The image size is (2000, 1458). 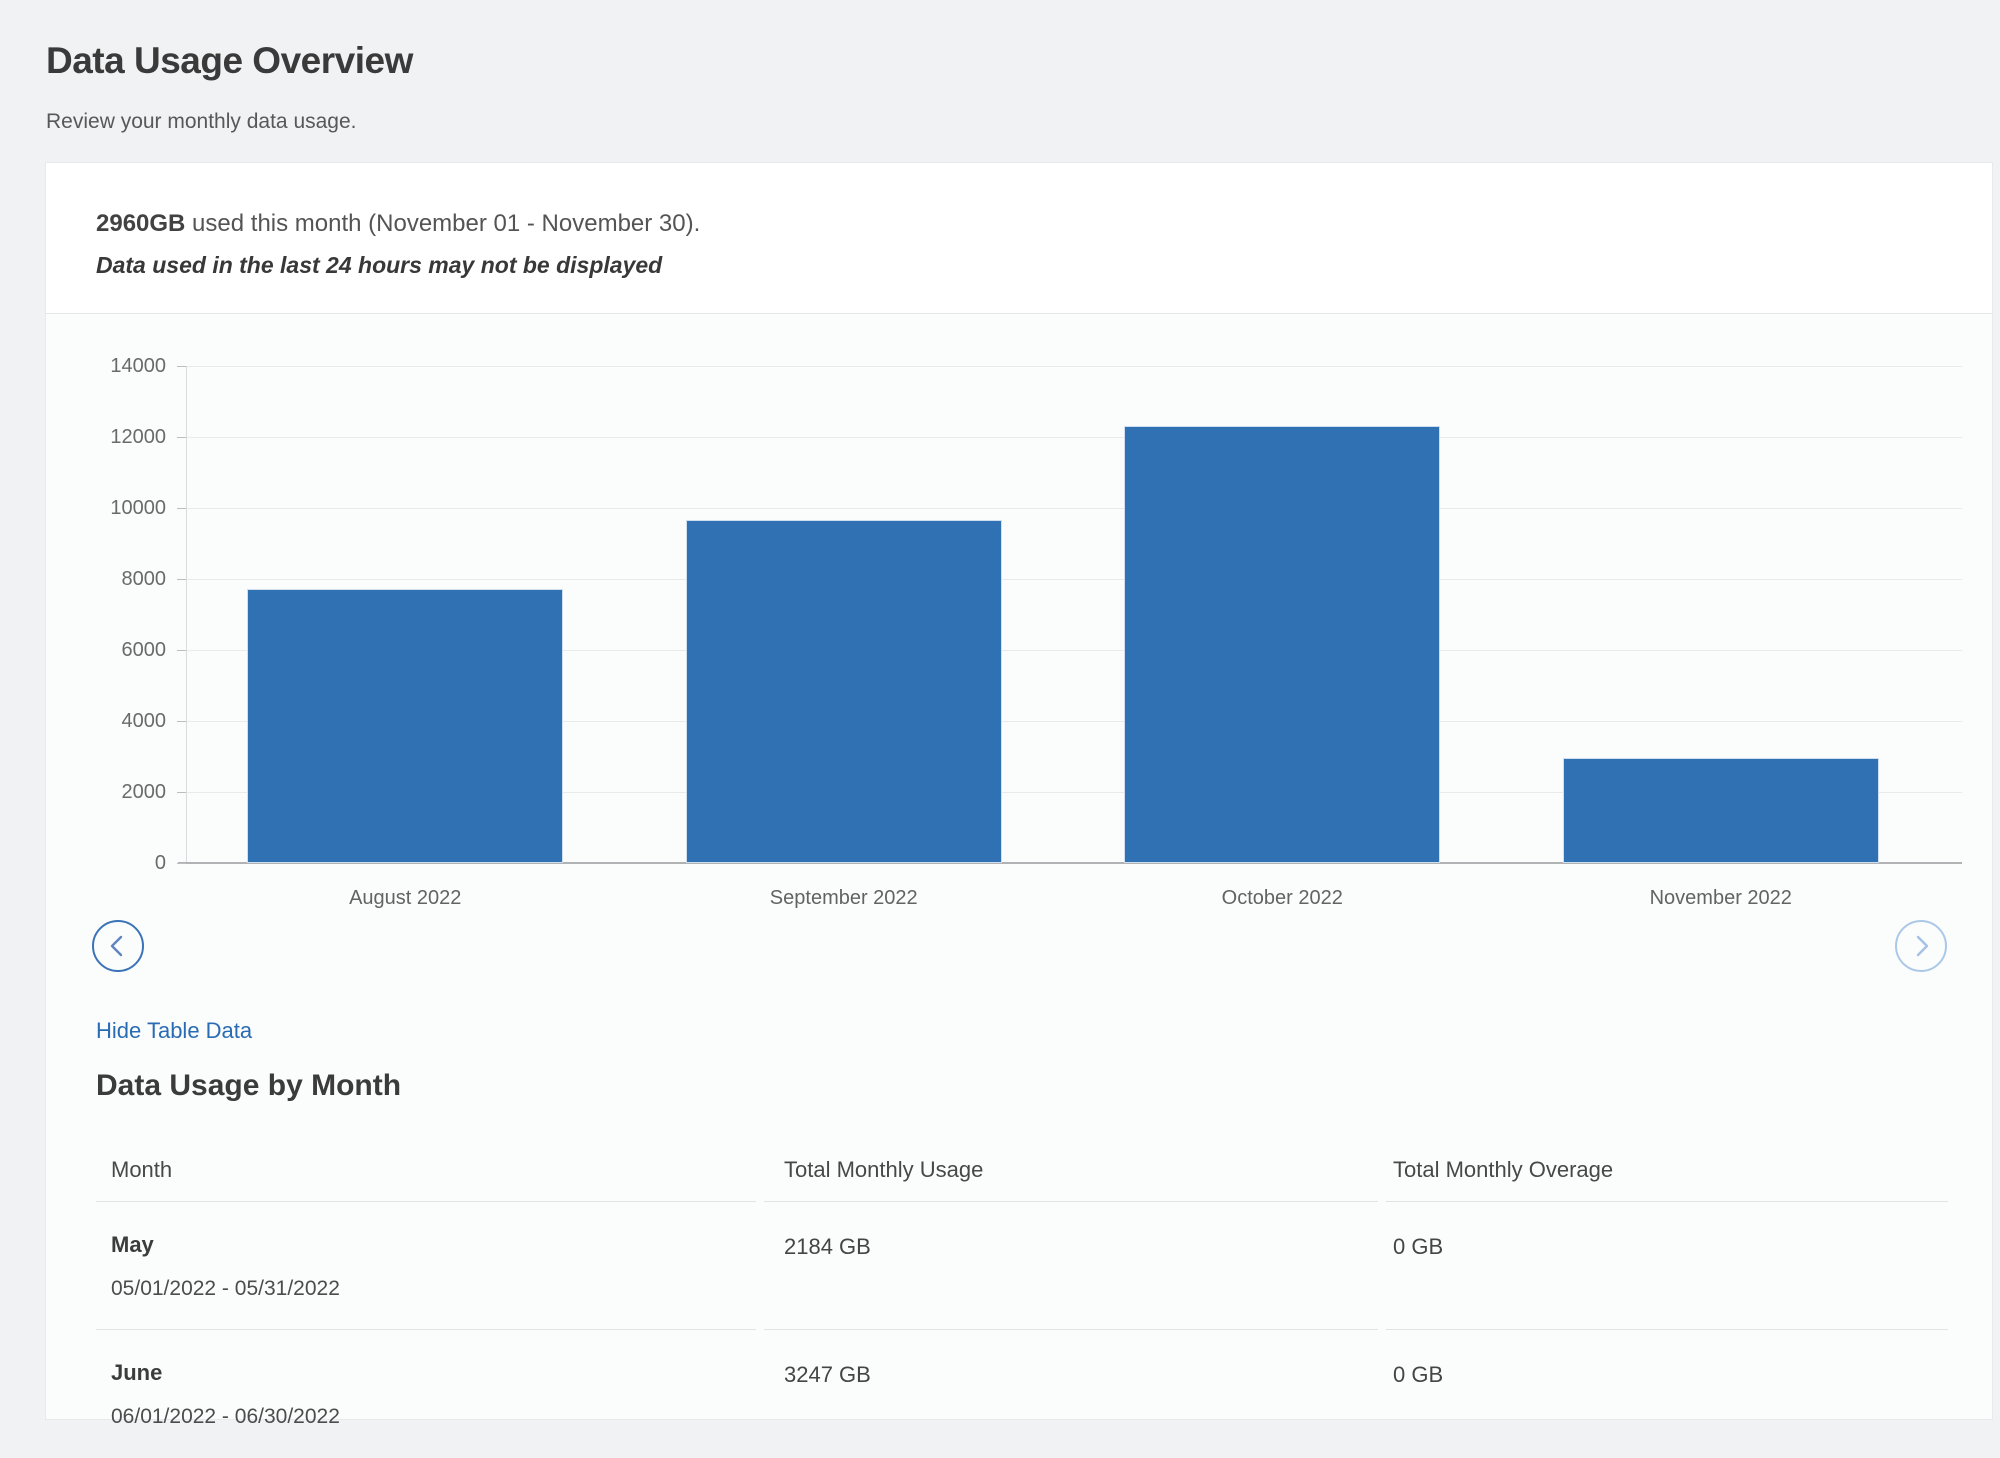 I want to click on x-axis-label-november-2022: November 2022, so click(x=1720, y=898).